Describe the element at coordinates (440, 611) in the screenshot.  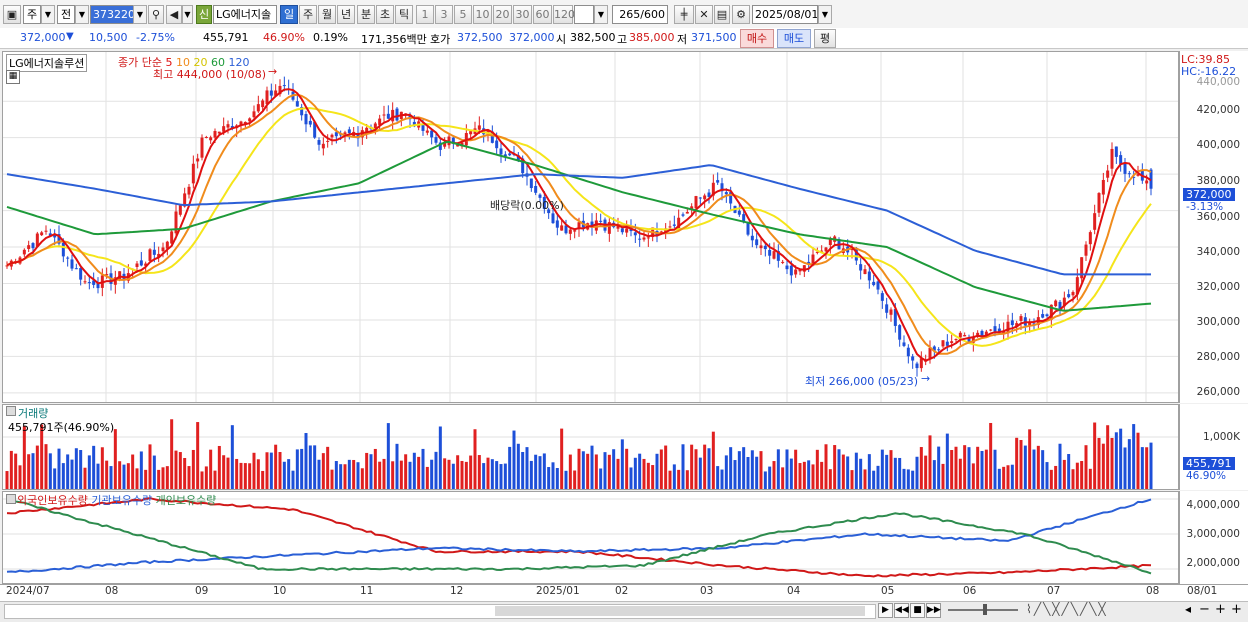
I see `scroll-track` at that location.